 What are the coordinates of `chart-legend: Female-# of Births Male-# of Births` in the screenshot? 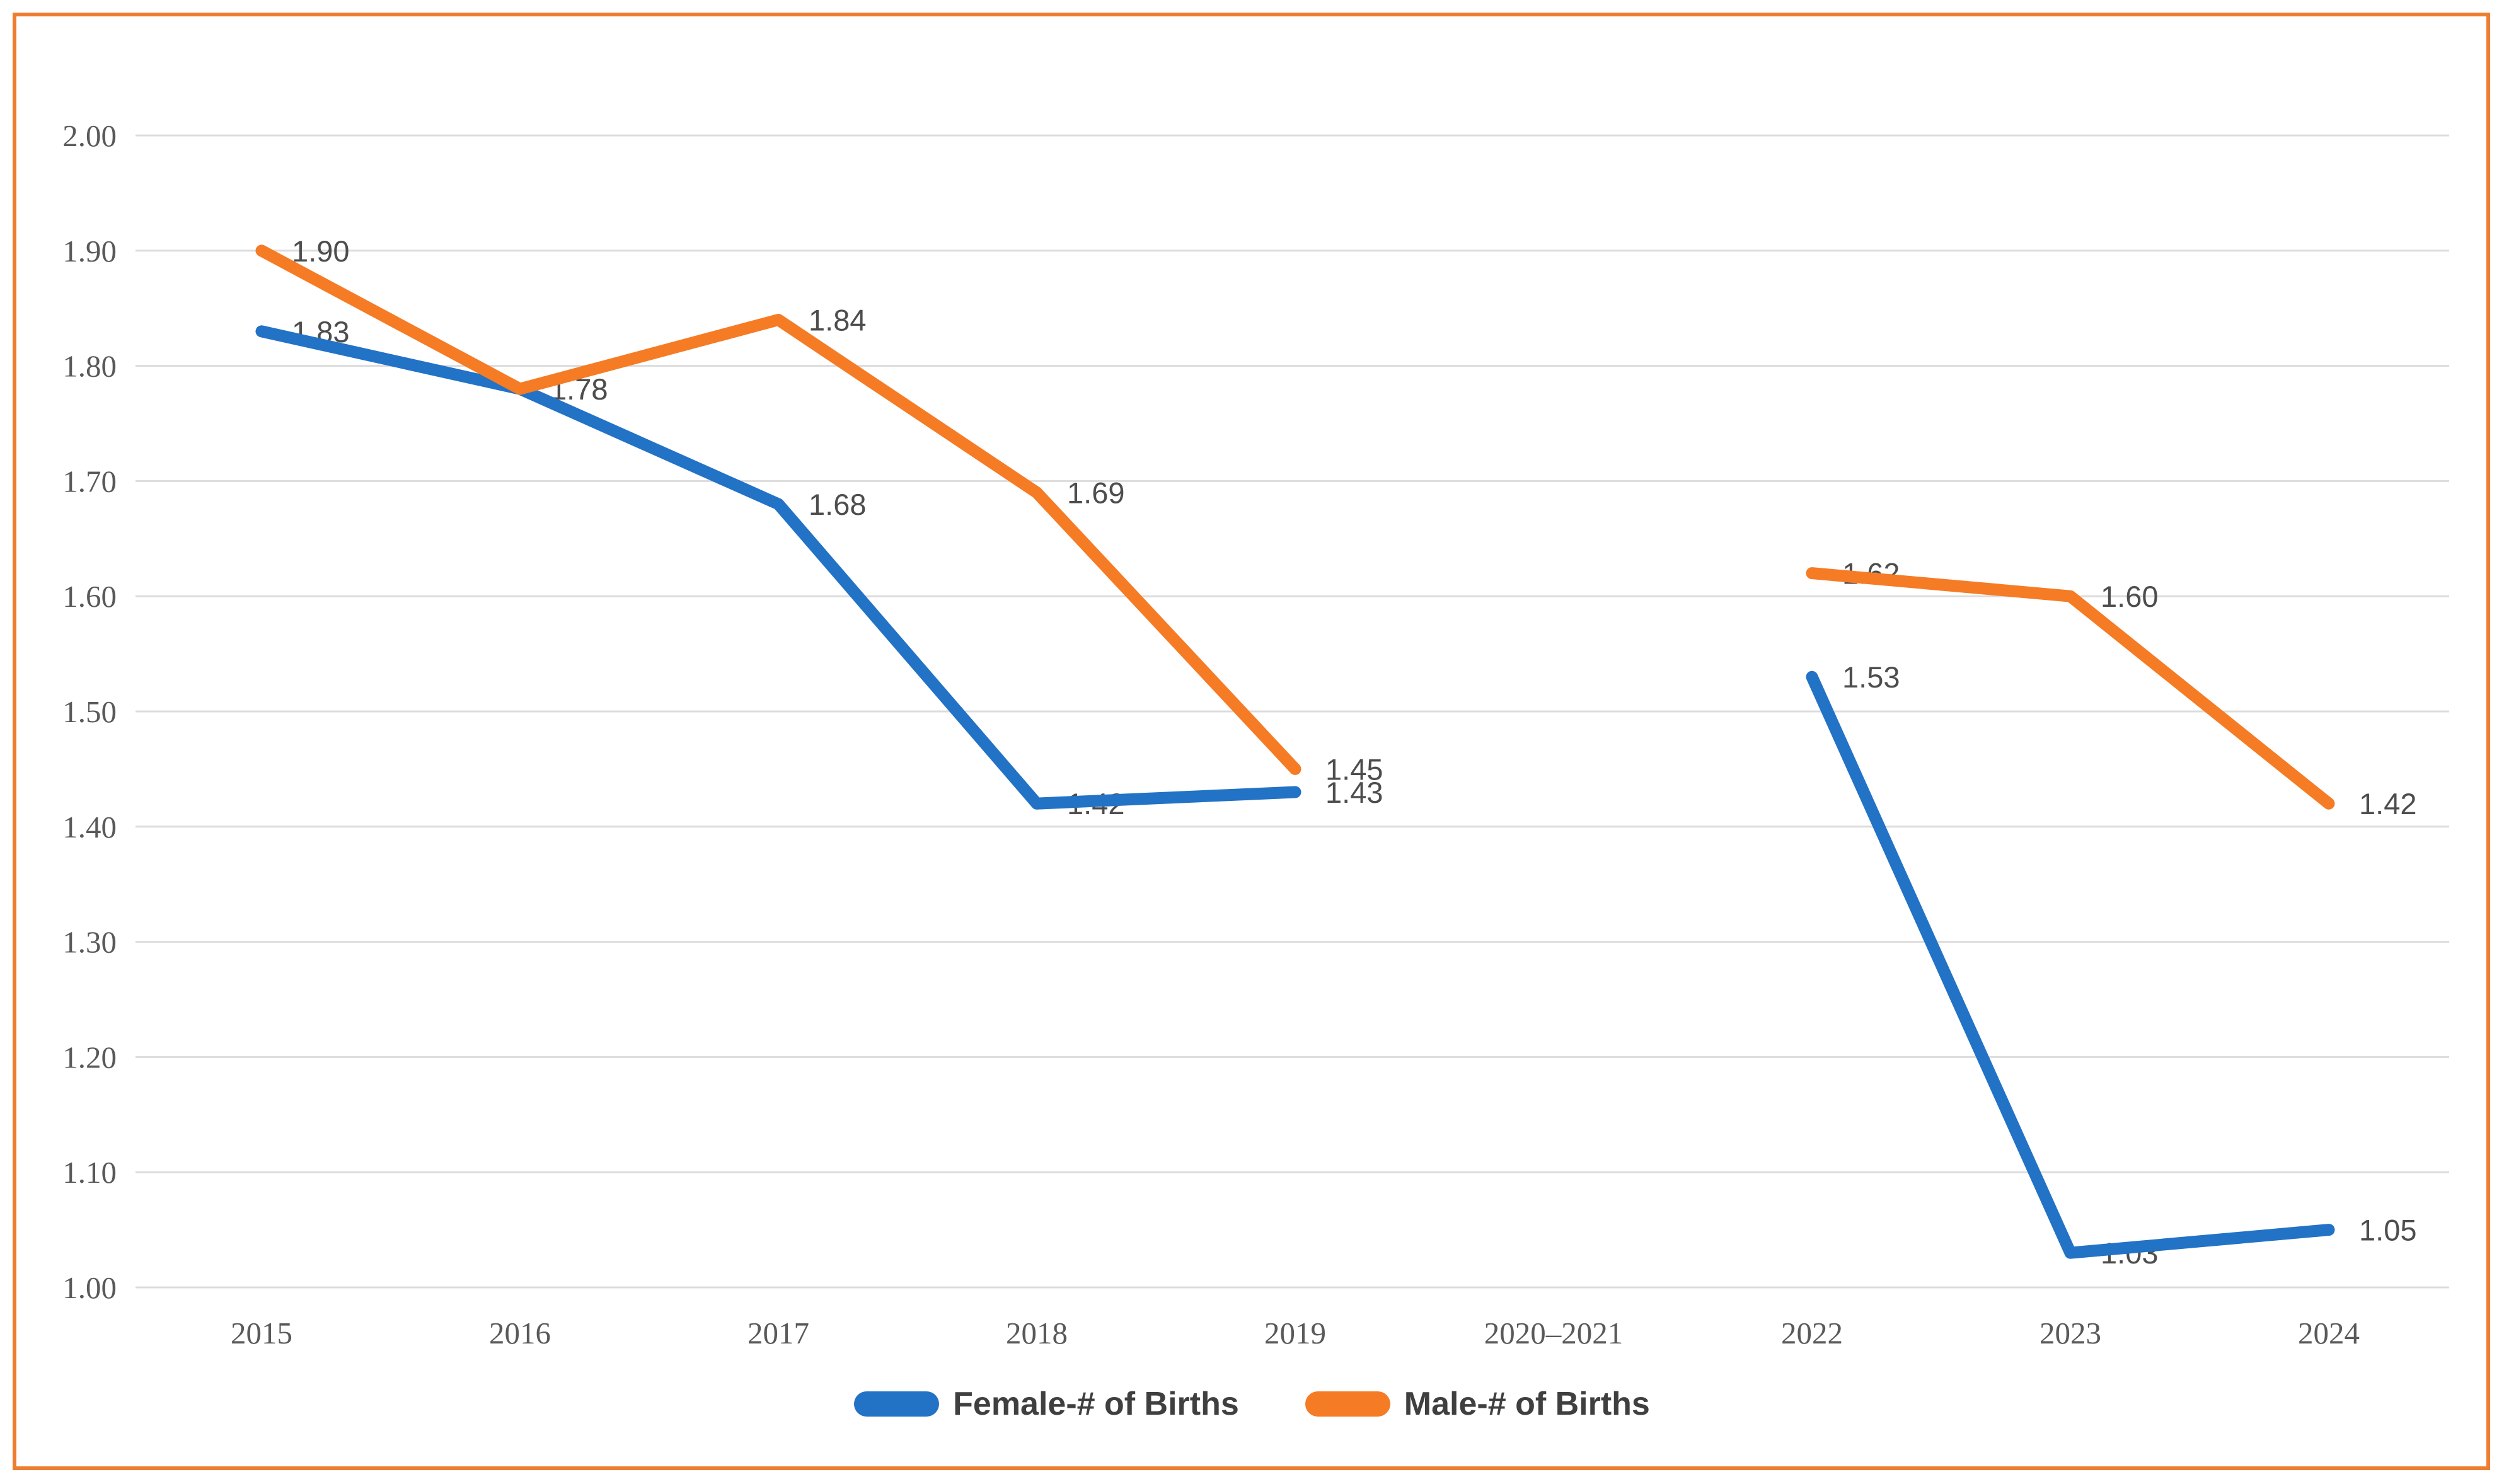 It's located at (1252, 1404).